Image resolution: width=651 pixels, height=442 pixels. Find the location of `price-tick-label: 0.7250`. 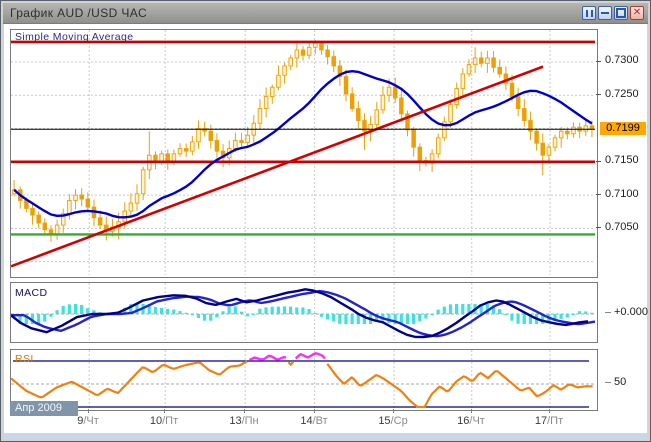

price-tick-label: 0.7250 is located at coordinates (622, 94).